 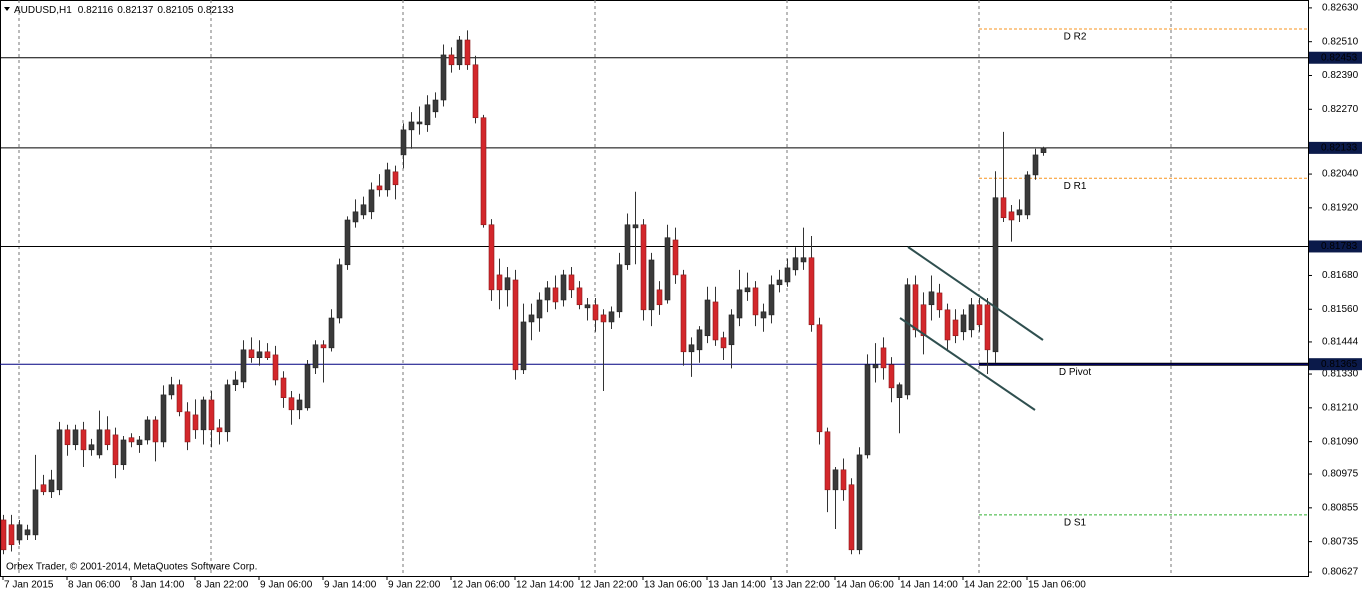 I want to click on last-low: 0.82105, so click(x=175, y=10).